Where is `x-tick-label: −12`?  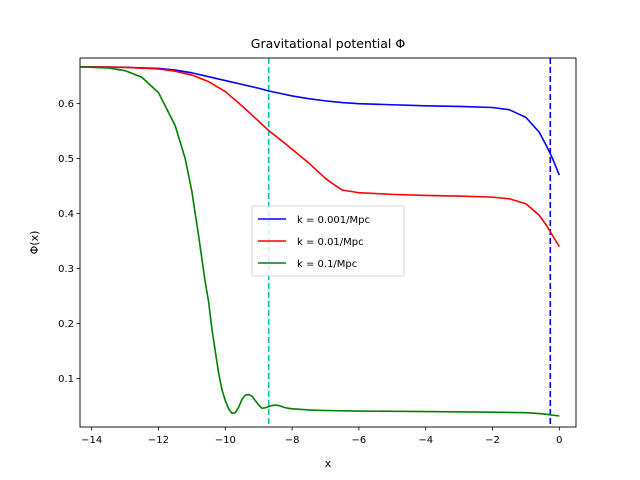 x-tick-label: −12 is located at coordinates (158, 440).